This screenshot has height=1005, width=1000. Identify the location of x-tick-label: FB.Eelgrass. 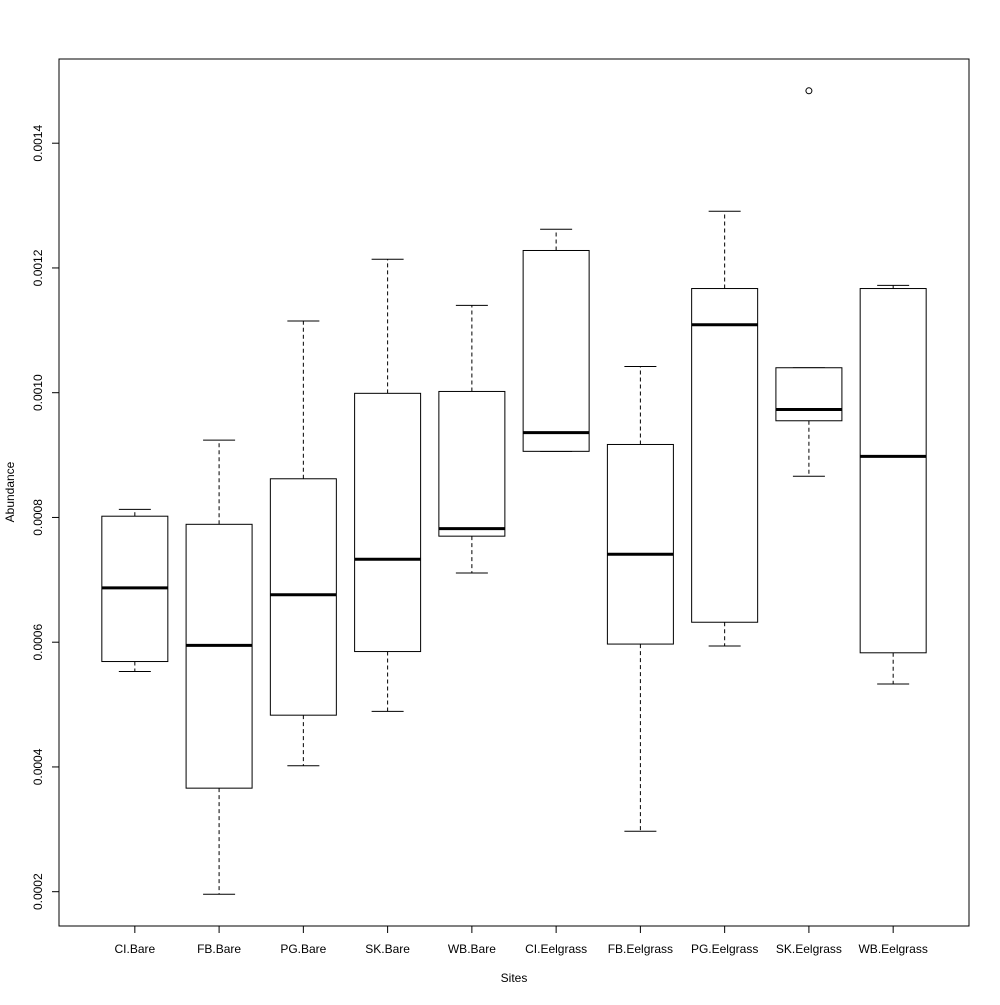
(640, 949).